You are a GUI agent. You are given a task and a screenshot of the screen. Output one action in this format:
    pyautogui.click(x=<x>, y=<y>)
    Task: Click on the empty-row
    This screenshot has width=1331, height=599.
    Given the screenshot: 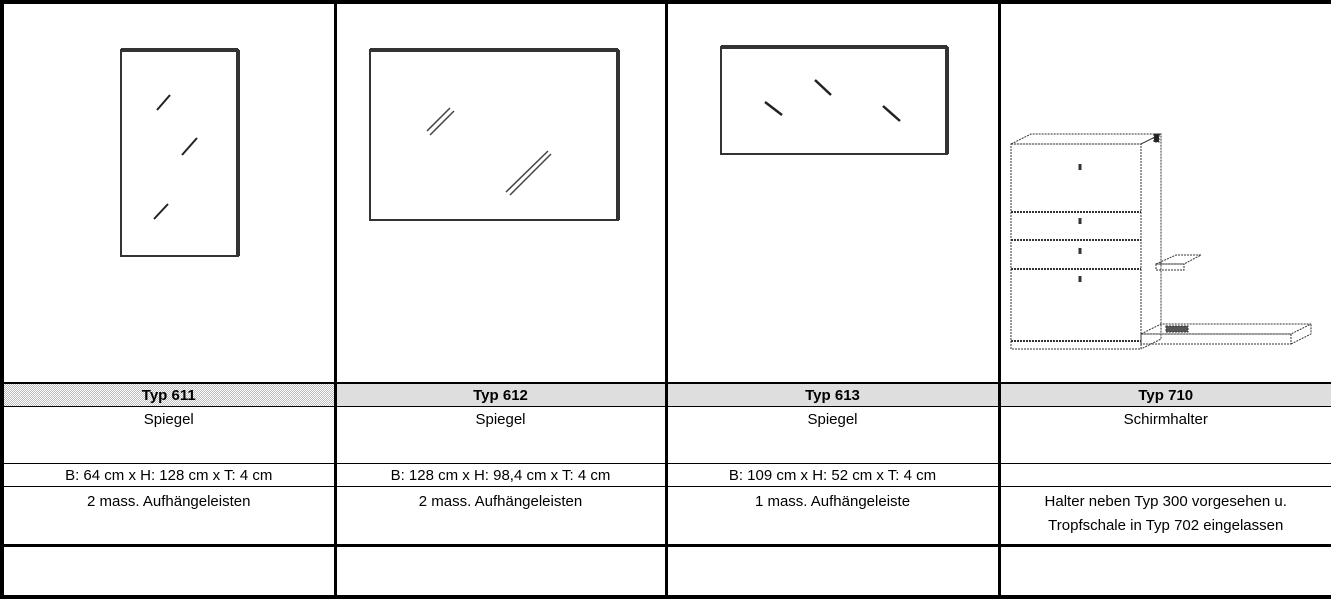 What is the action you would take?
    pyautogui.click(x=666, y=572)
    